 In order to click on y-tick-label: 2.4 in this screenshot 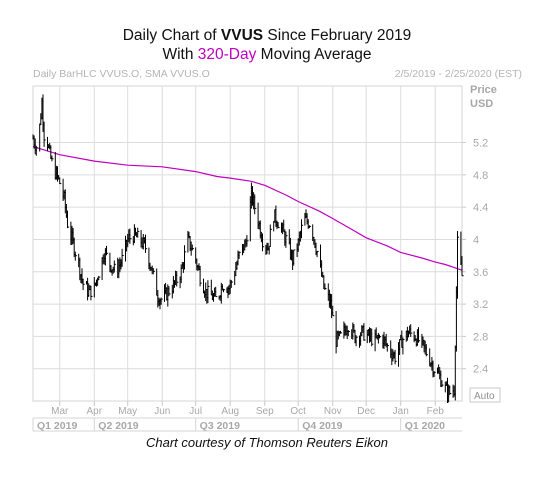, I will do `click(480, 370)`.